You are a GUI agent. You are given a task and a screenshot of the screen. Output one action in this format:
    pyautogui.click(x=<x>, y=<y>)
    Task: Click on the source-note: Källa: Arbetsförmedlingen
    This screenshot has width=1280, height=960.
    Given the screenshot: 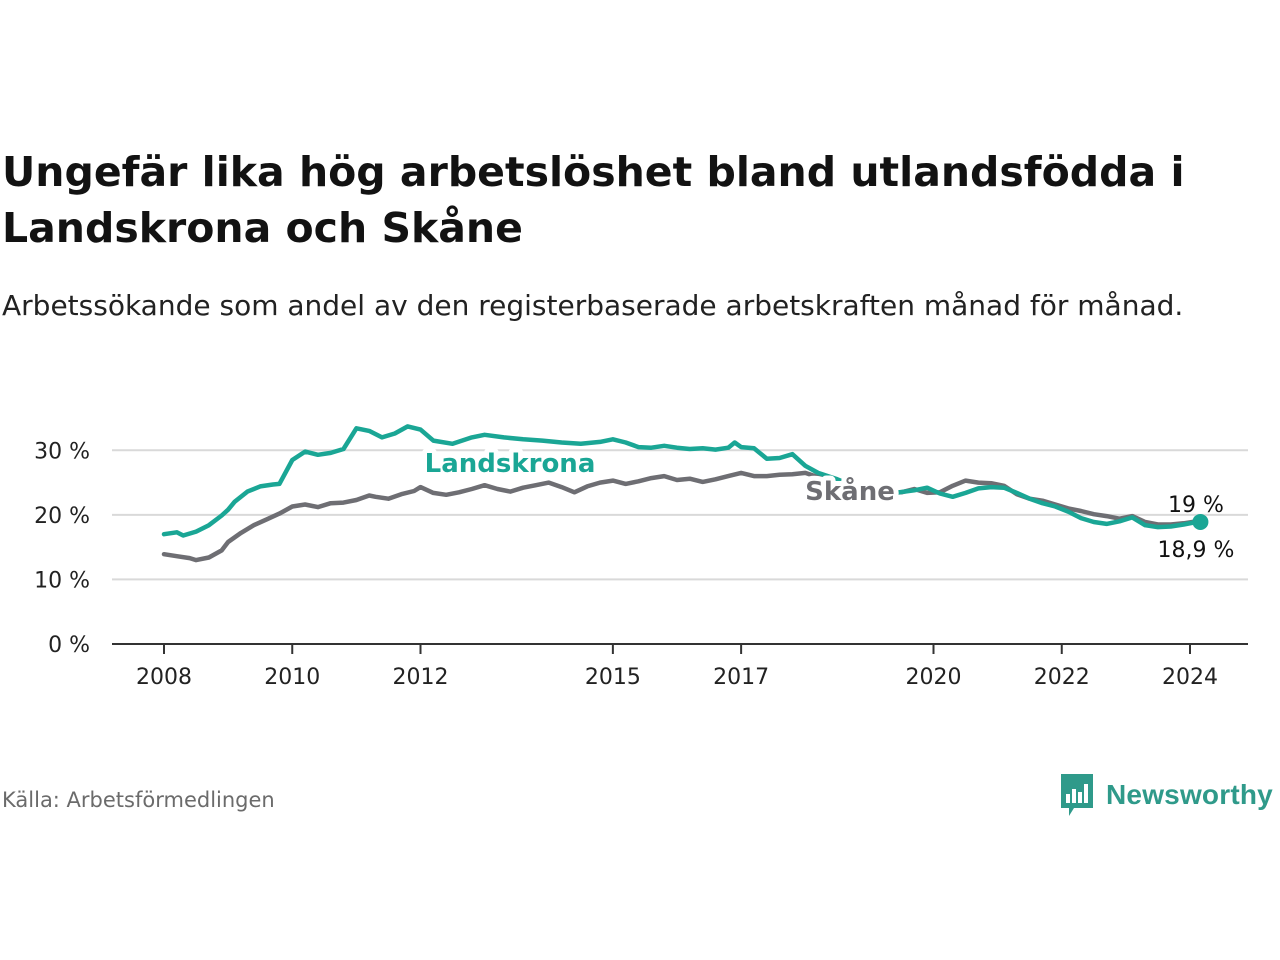 What is the action you would take?
    pyautogui.click(x=138, y=800)
    